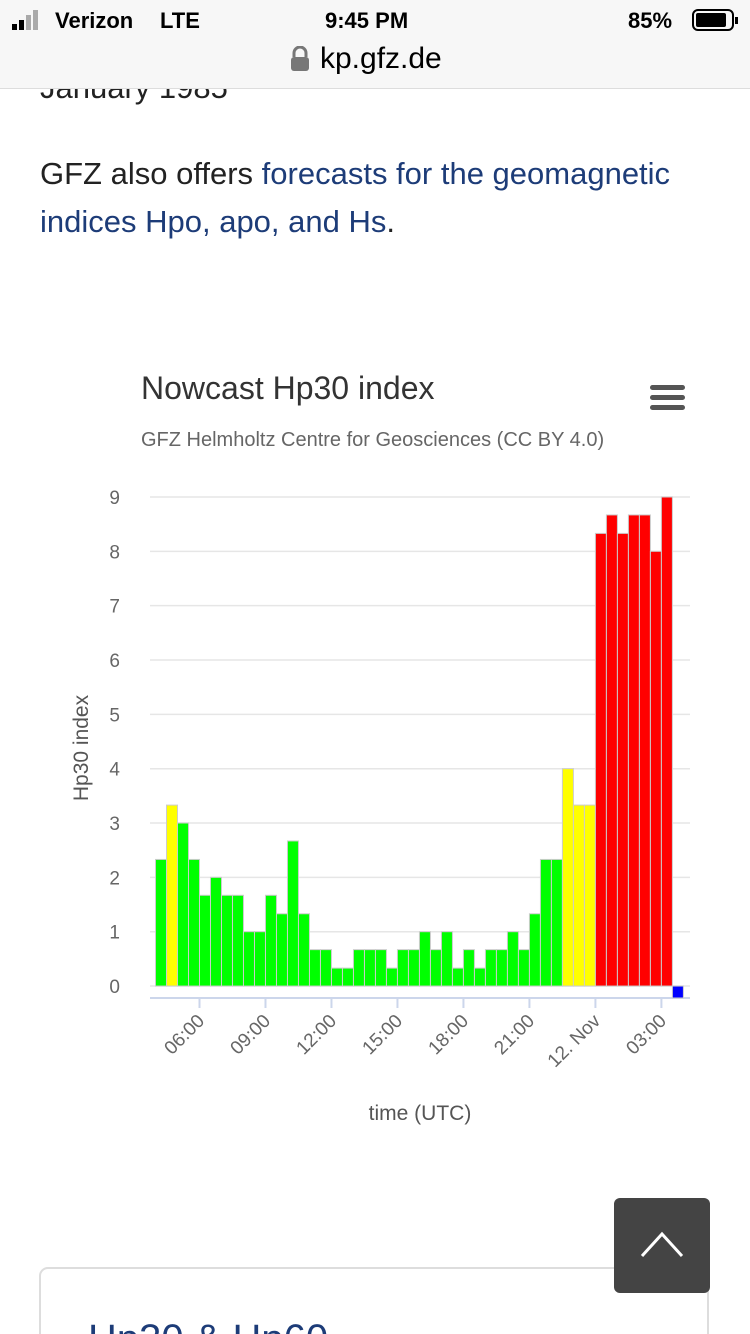 This screenshot has height=1334, width=750. I want to click on menu-icon, so click(667, 397).